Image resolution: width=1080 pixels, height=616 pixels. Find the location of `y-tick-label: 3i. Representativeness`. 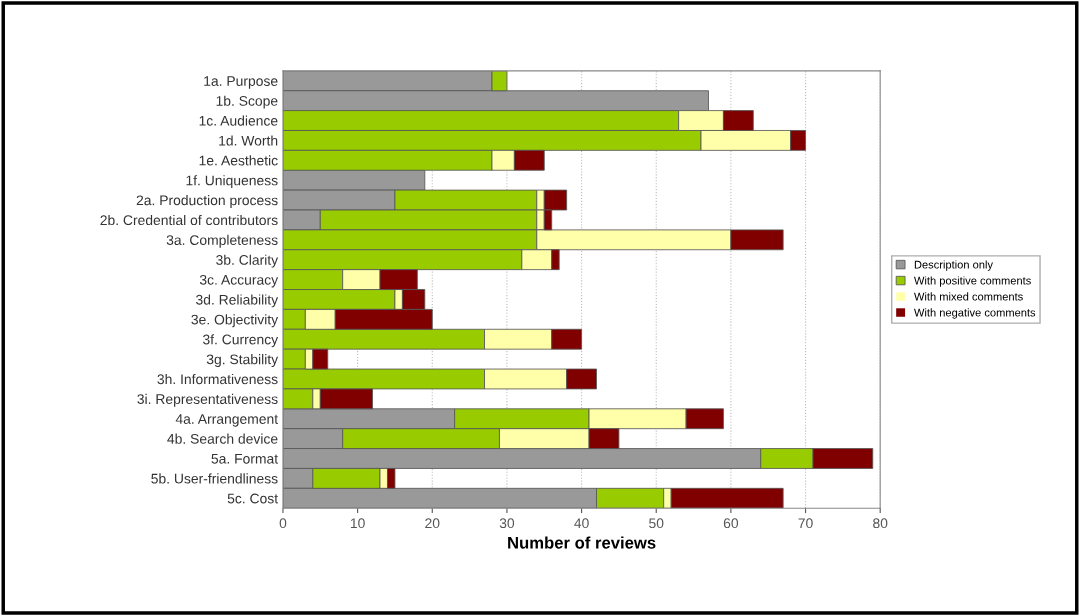

y-tick-label: 3i. Representativeness is located at coordinates (207, 400).